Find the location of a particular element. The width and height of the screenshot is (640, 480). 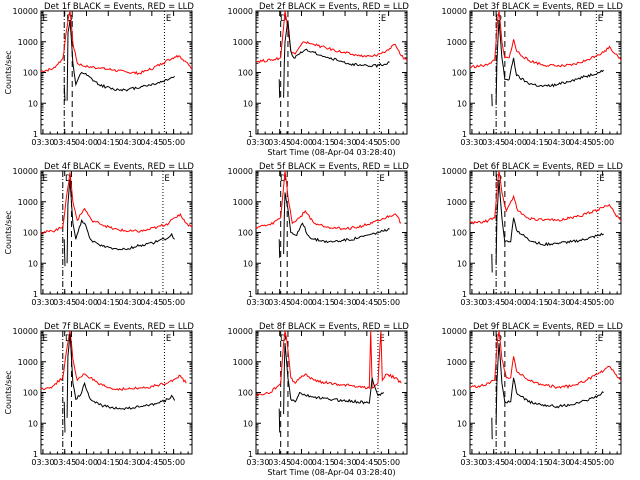

panel-title: Det 2f BLACK = Events, RED = LLD is located at coordinates (334, 7).